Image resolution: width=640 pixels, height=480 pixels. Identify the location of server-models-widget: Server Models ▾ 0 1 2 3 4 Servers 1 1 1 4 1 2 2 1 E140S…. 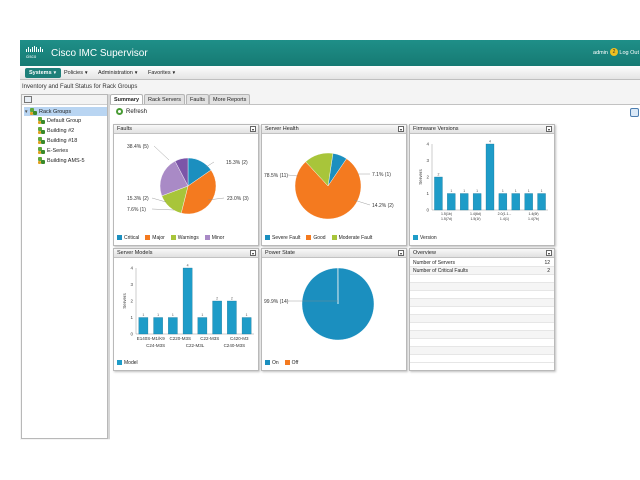
(186, 309).